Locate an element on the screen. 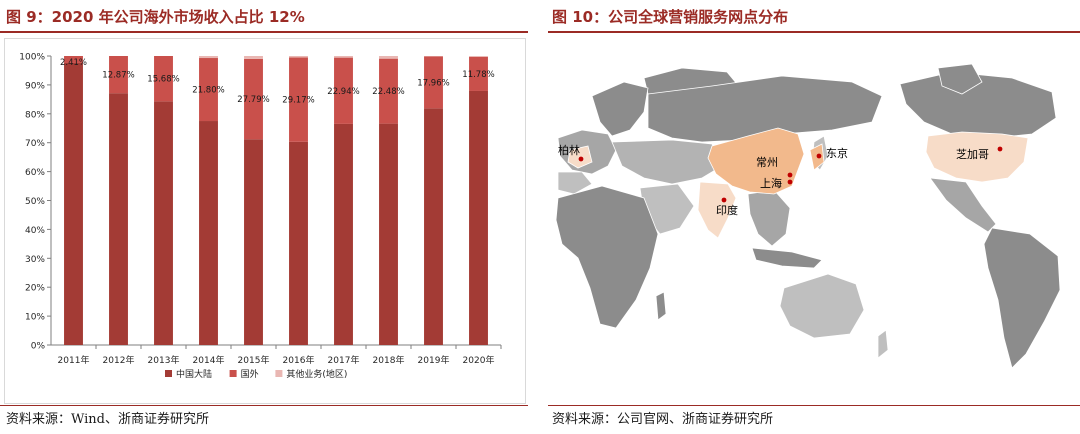 Image resolution: width=1080 pixels, height=434 pixels. x-tick-label: 2020年 is located at coordinates (479, 360).